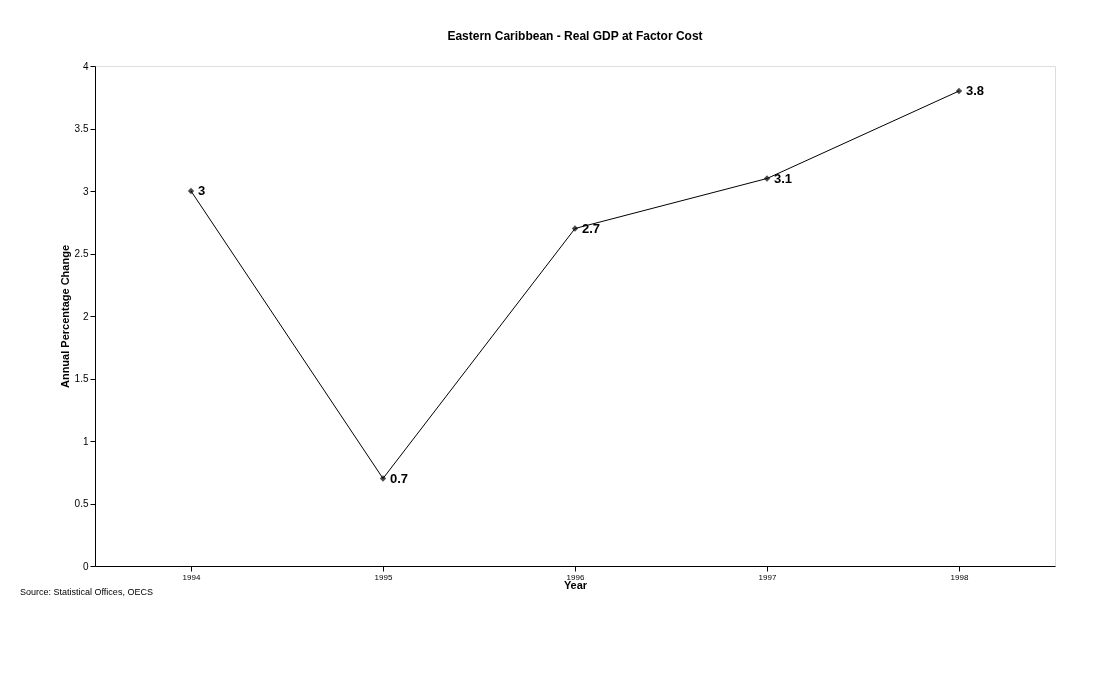  Describe the element at coordinates (383, 577) in the screenshot. I see `x-tick-label: 1995` at that location.